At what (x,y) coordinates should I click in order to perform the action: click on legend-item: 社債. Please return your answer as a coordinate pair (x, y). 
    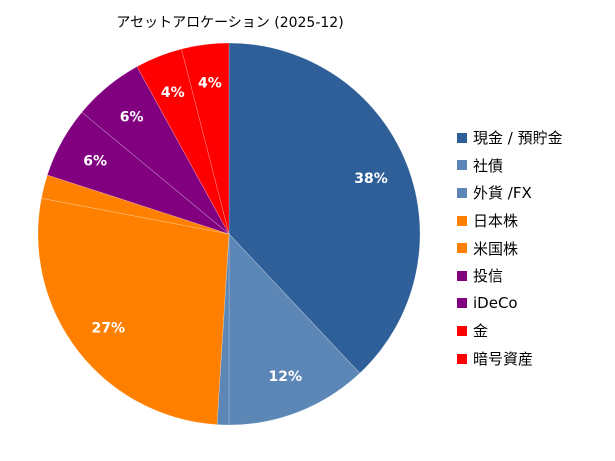
    Looking at the image, I should click on (510, 166).